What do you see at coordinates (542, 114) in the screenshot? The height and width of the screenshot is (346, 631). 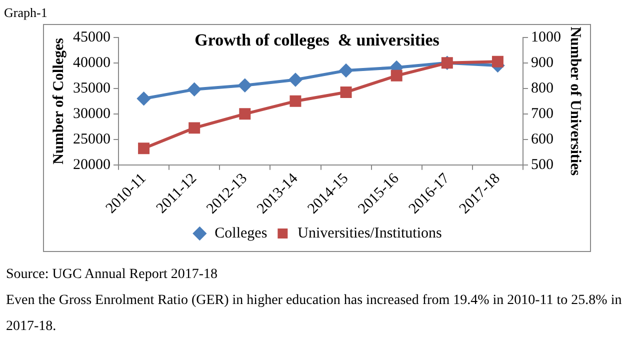 I see `y2-tick-label: 700` at bounding box center [542, 114].